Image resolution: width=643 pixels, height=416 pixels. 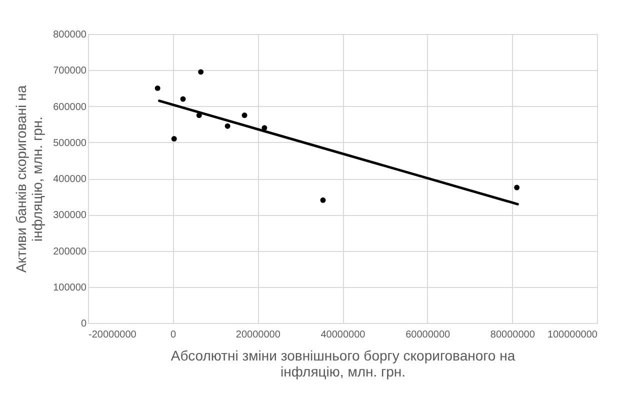 I want to click on y-tick-label: 100000, so click(x=70, y=288).